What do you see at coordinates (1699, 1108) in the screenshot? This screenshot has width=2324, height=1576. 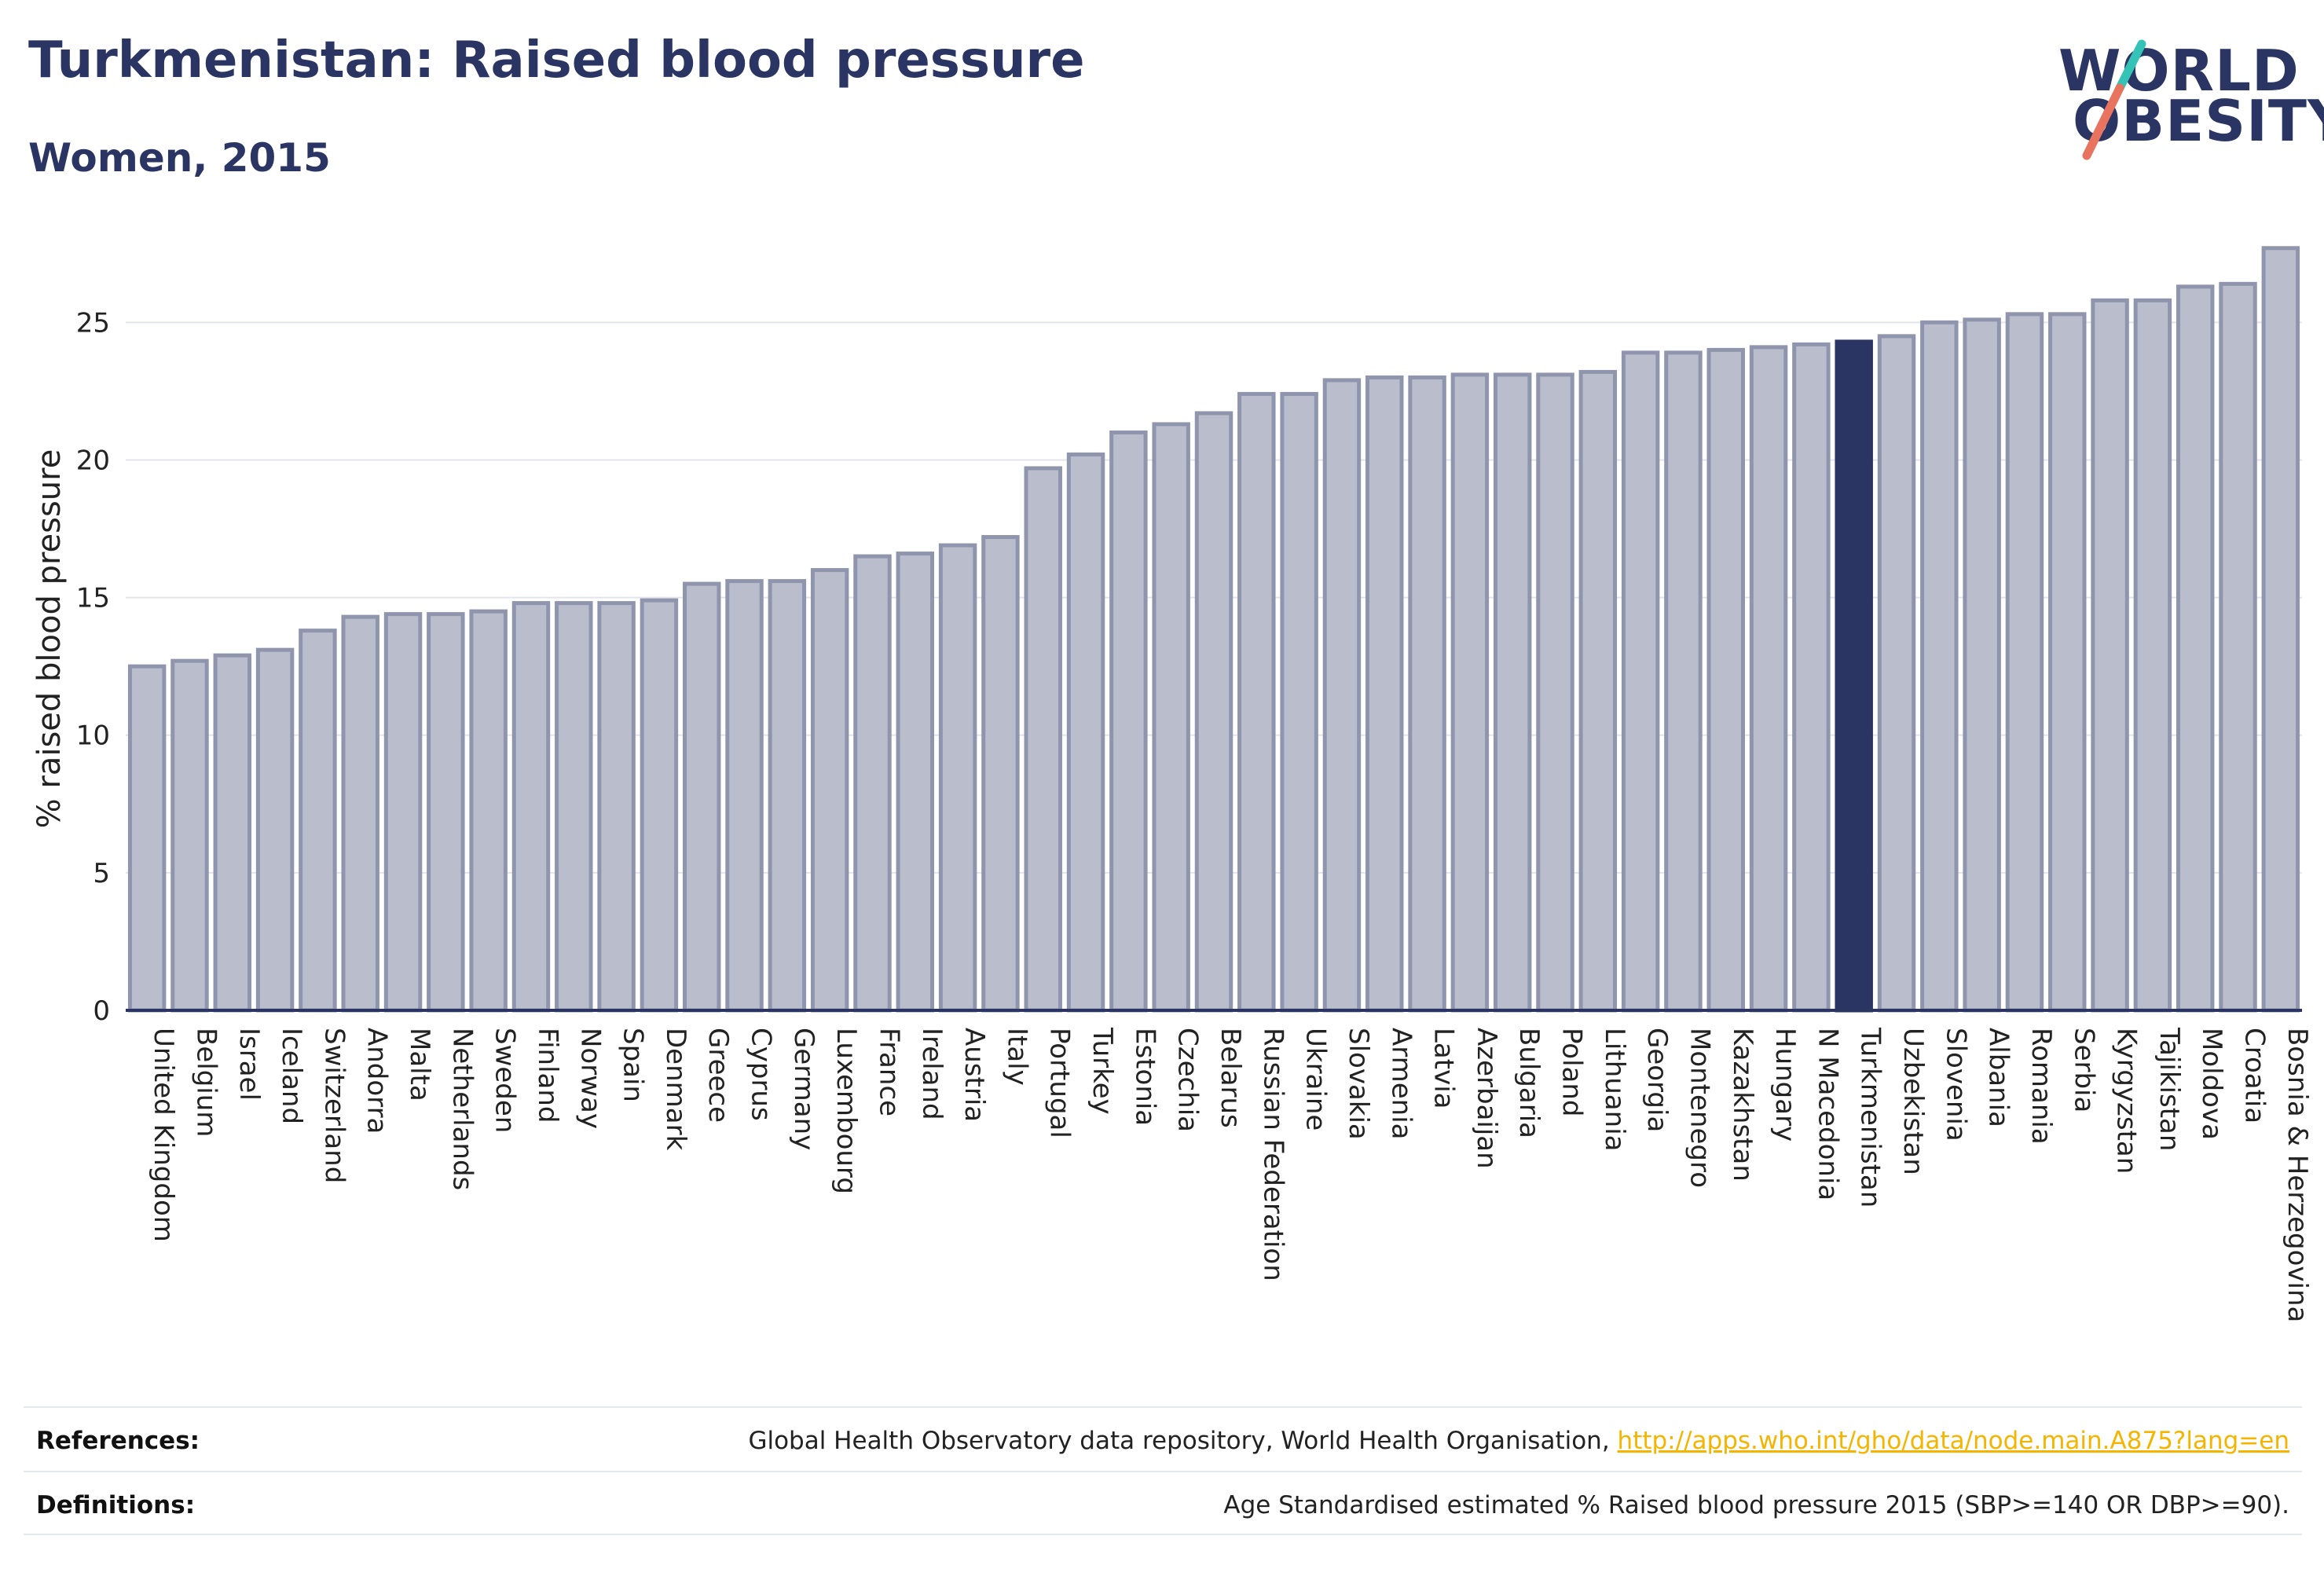 I see `x-tick-label: Montenegro` at bounding box center [1699, 1108].